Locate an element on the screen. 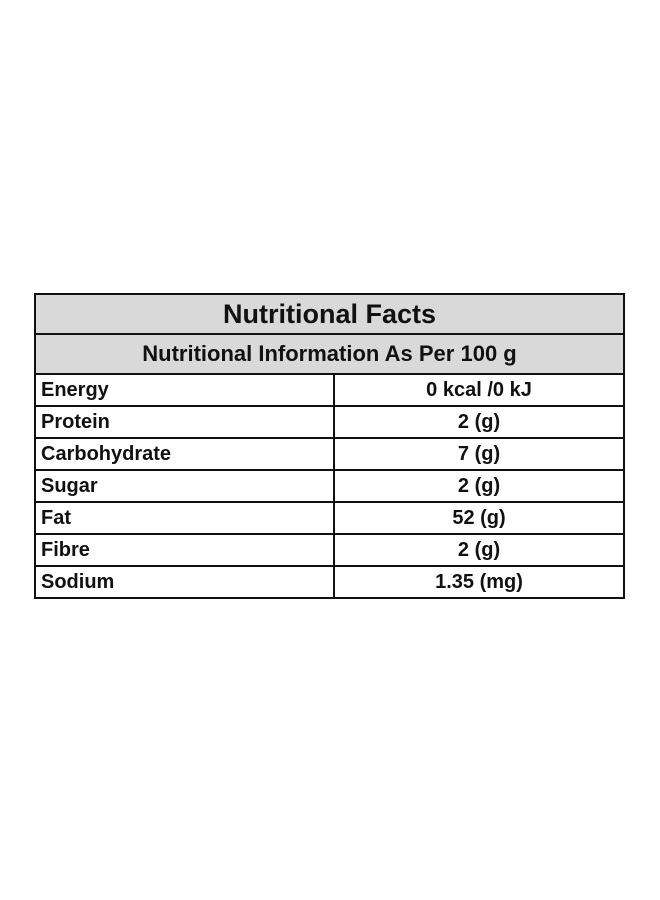  nutrient-name-sodium: Sodium is located at coordinates (184, 582).